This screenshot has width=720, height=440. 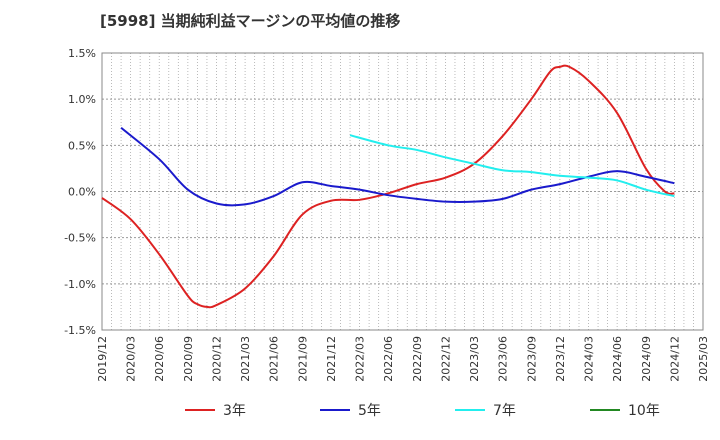 What do you see at coordinates (369, 411) in the screenshot?
I see `legend-label: 5年` at bounding box center [369, 411].